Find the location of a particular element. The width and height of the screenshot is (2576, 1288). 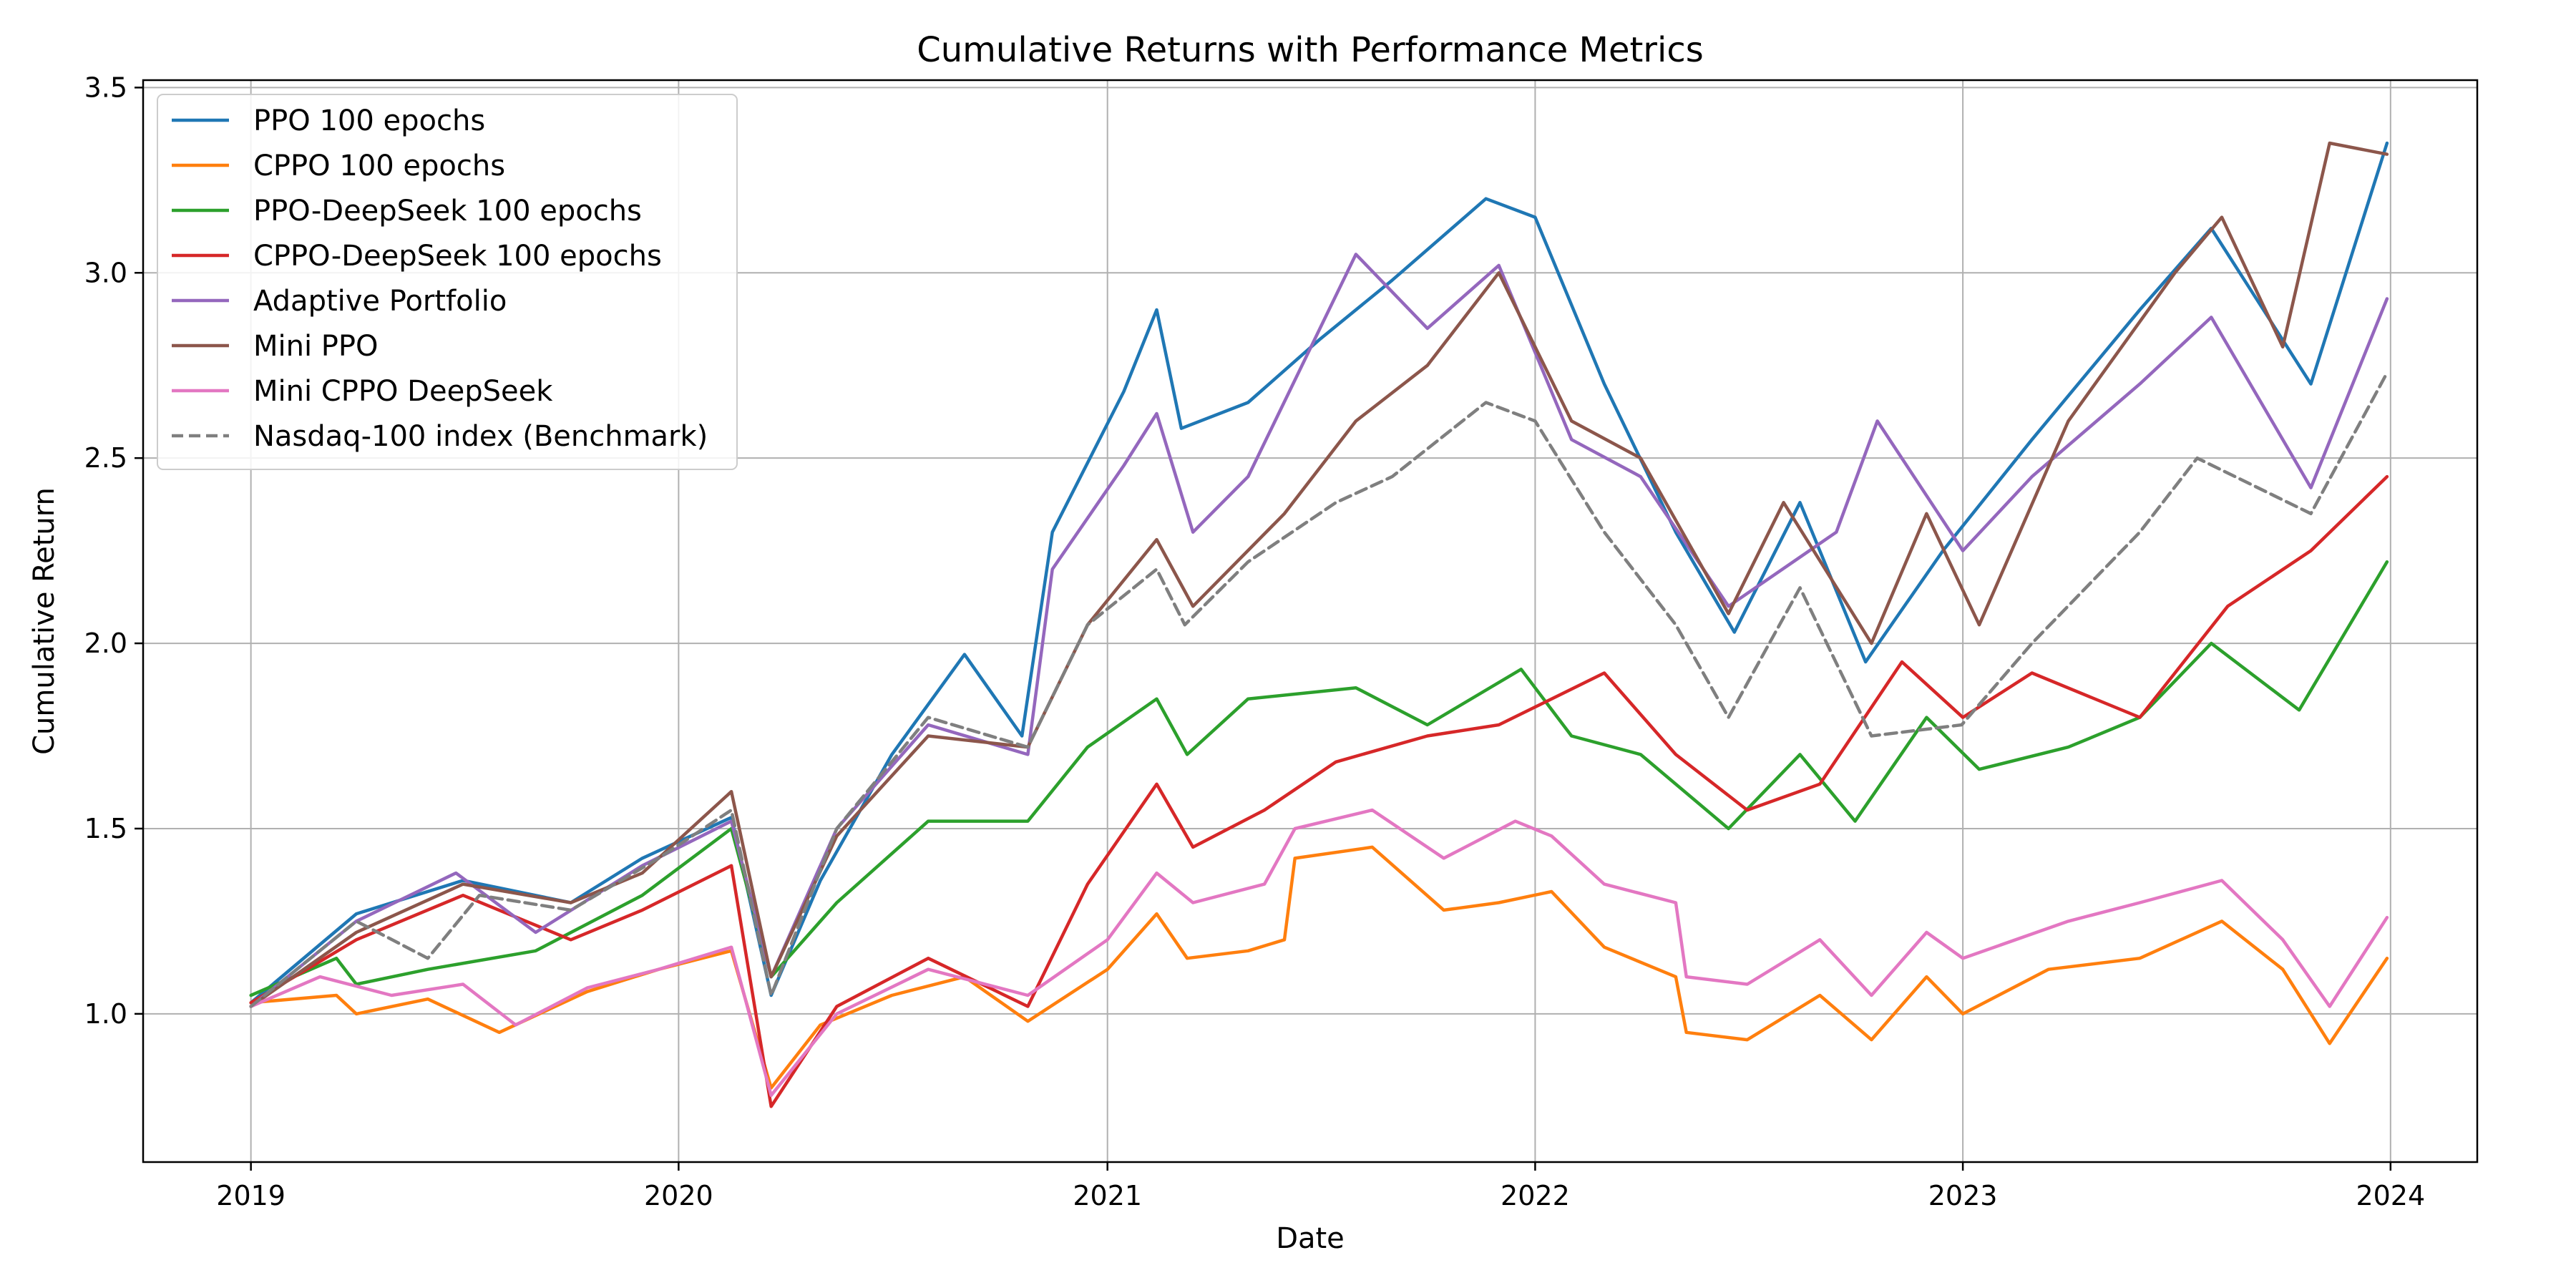

y-axis-title: Cumulative Return is located at coordinates (44, 621).